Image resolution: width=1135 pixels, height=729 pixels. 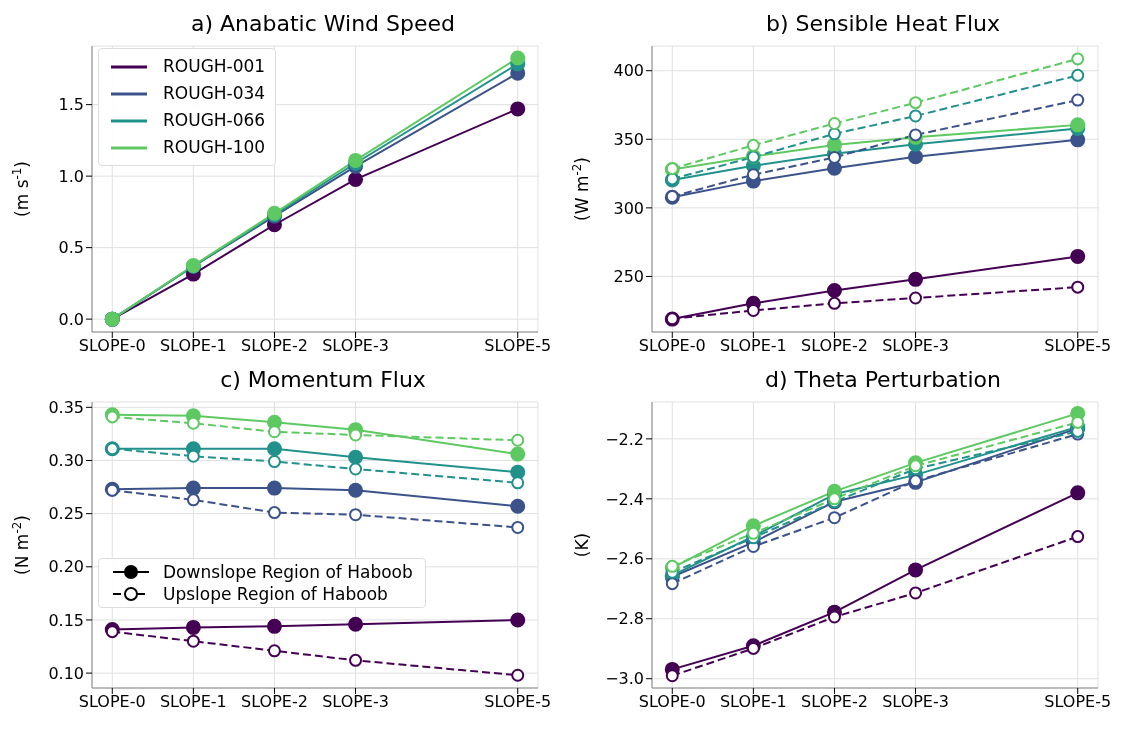 What do you see at coordinates (624, 439) in the screenshot?
I see `y-tick-label: −2.2` at bounding box center [624, 439].